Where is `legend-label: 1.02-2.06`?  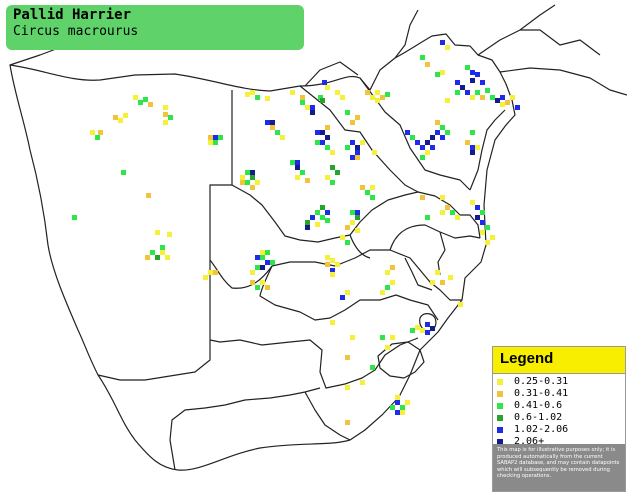 legend-label: 1.02-2.06 is located at coordinates (541, 429).